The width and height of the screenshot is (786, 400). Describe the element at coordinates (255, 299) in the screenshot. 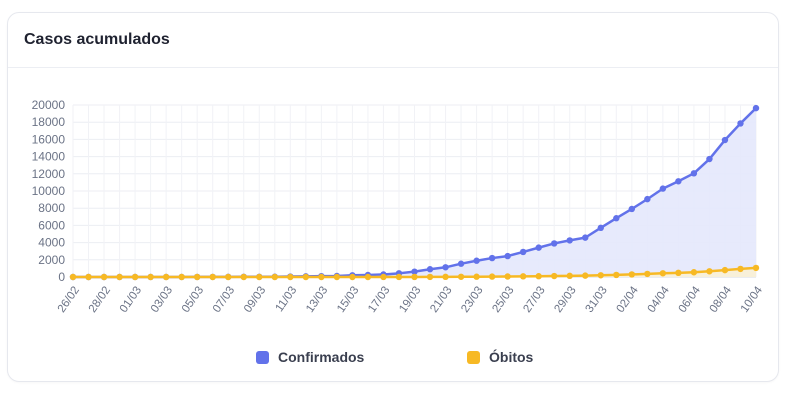

I see `x-tick-label: 09/03` at that location.